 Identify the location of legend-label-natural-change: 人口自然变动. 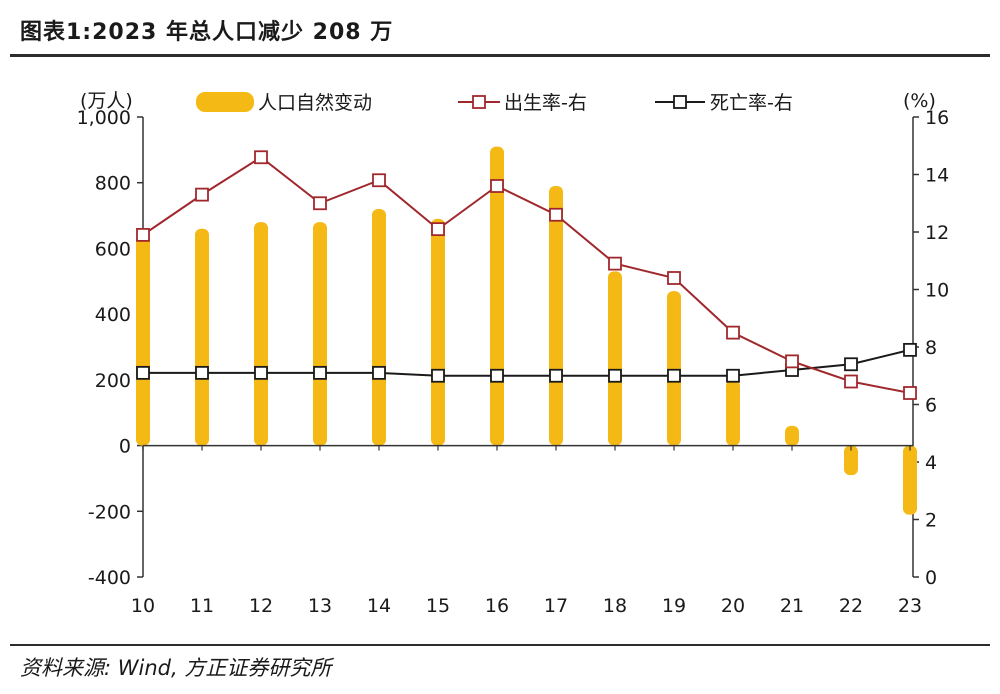
(315, 103).